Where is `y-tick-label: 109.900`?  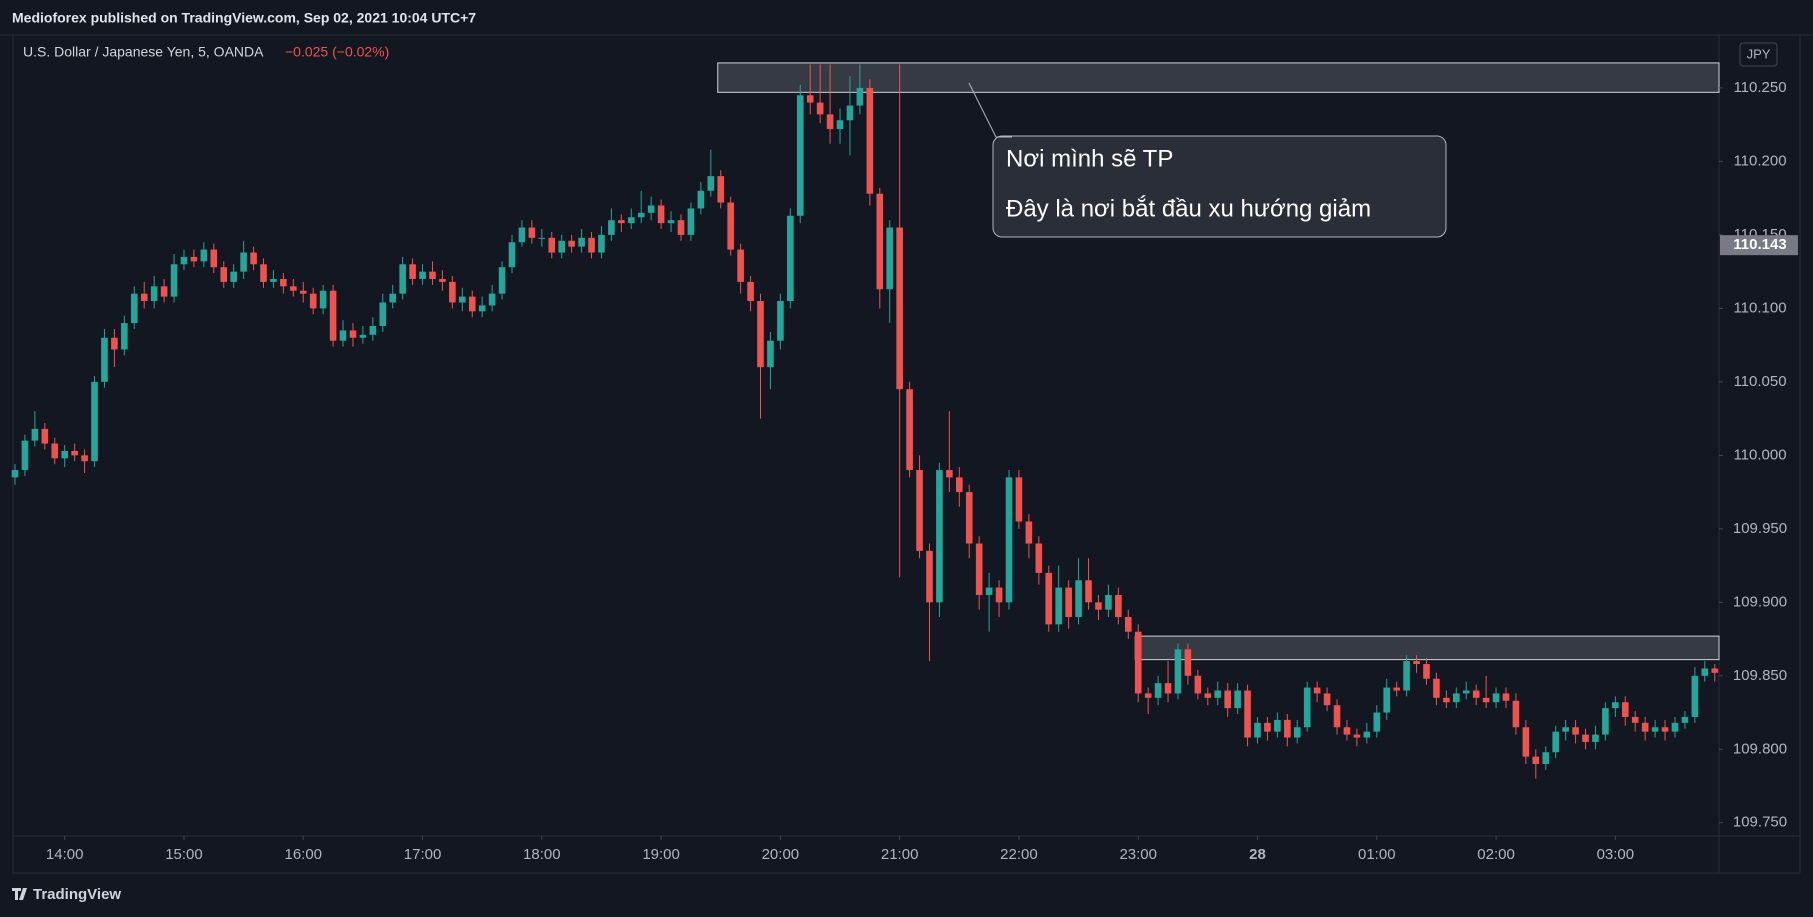 y-tick-label: 109.900 is located at coordinates (1760, 601).